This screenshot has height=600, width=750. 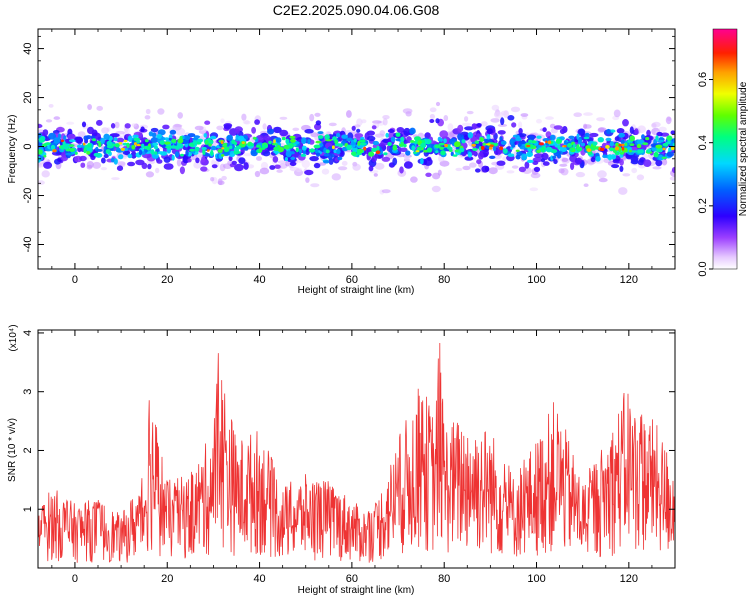 What do you see at coordinates (12, 149) in the screenshot?
I see `spectrogram-ylabel: Frequency (Hz)` at bounding box center [12, 149].